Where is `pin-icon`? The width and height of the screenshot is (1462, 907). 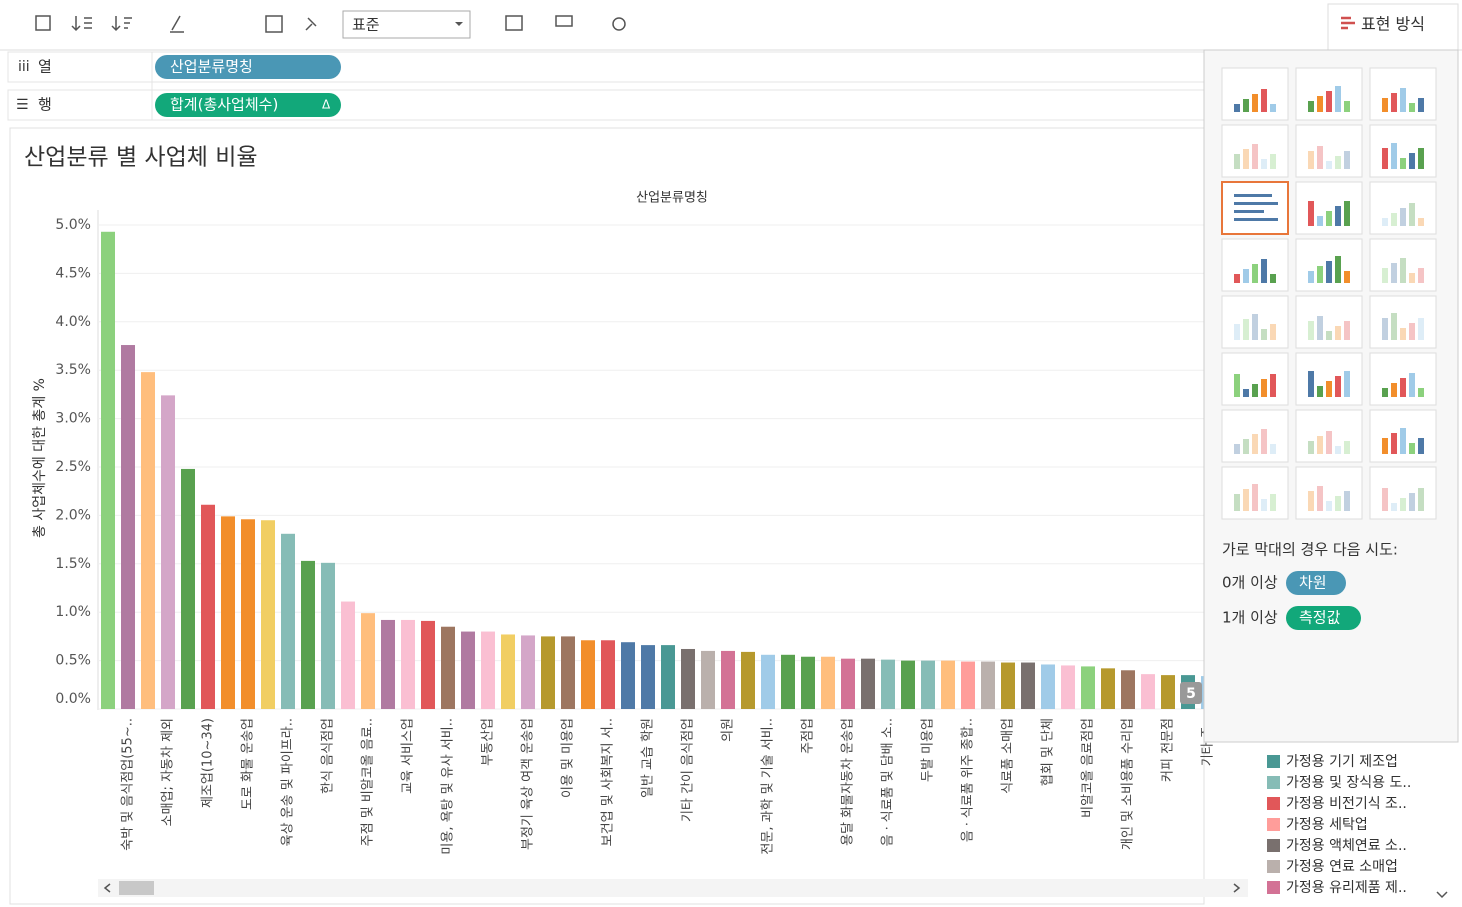
pin-icon is located at coordinates (311, 24).